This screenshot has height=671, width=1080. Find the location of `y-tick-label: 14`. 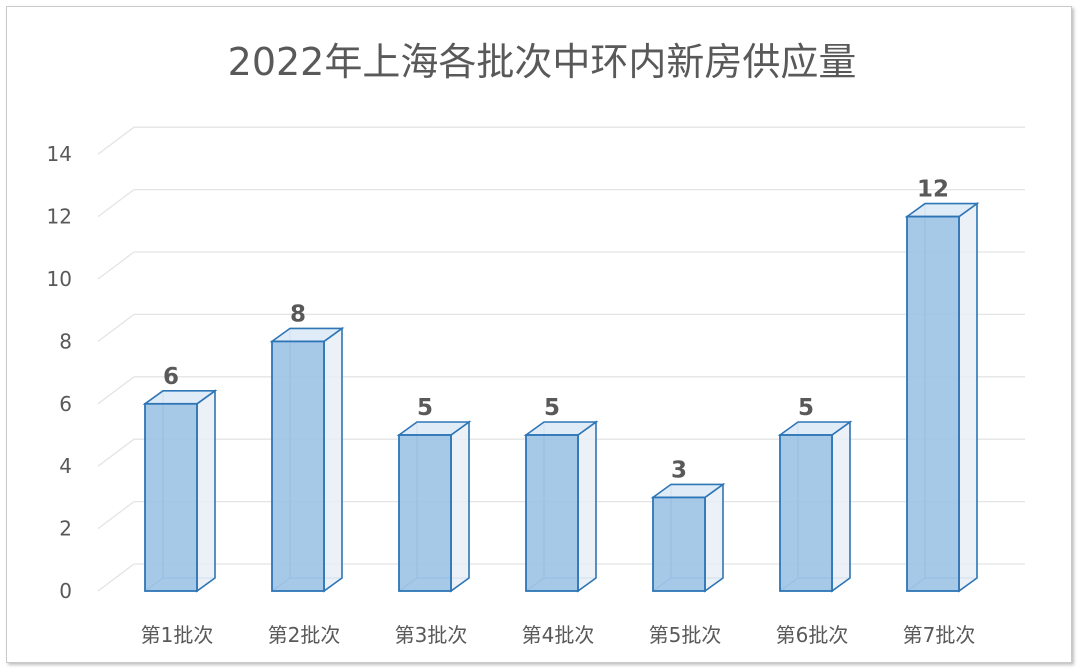

y-tick-label: 14 is located at coordinates (59, 154).